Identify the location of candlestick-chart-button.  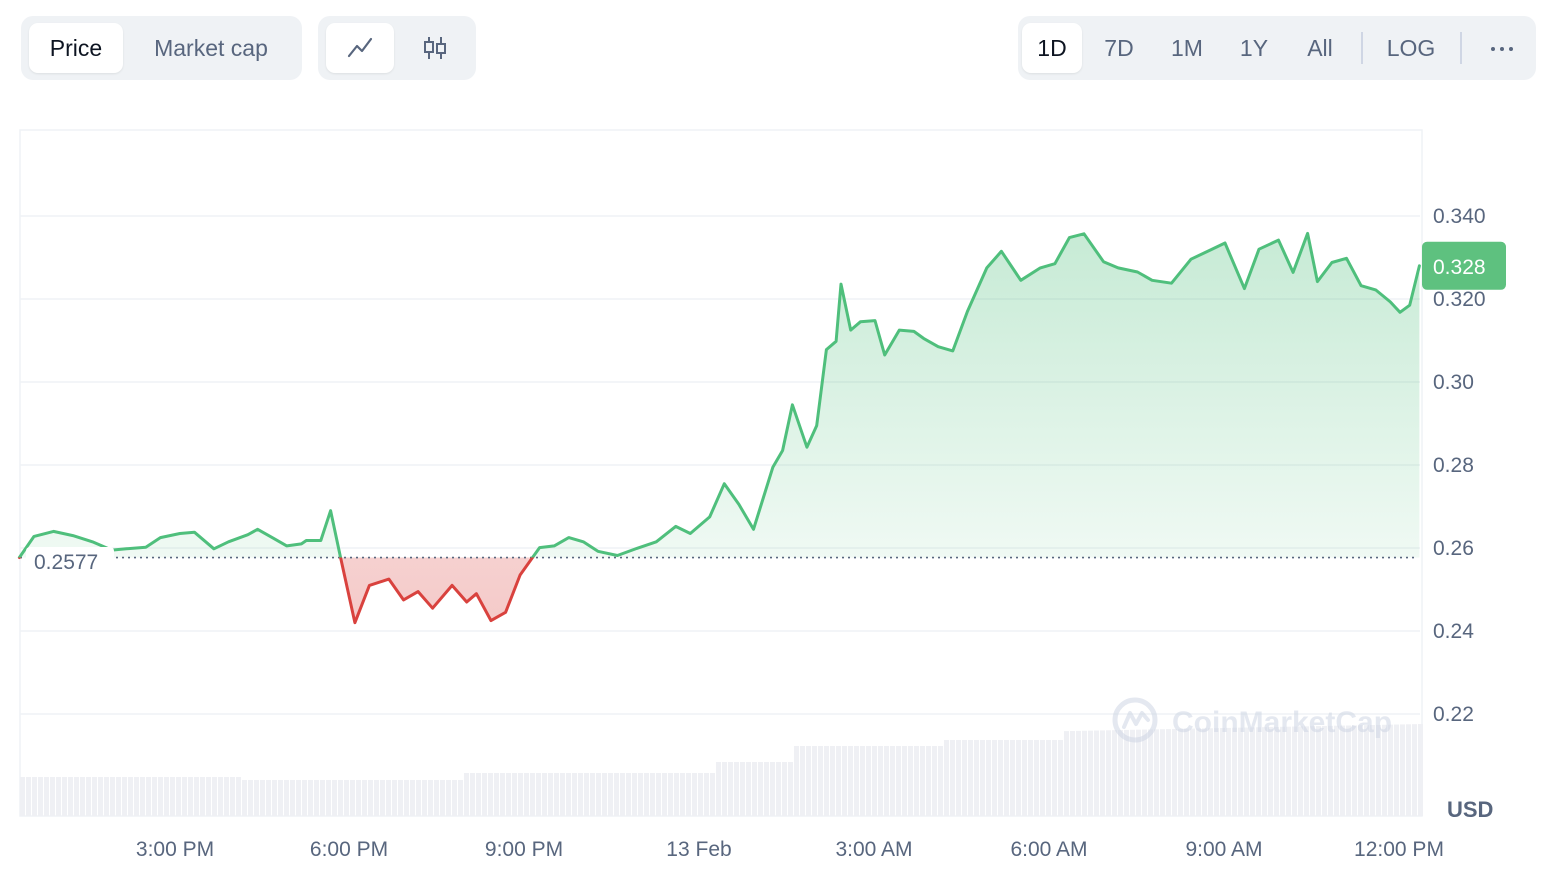
(435, 48).